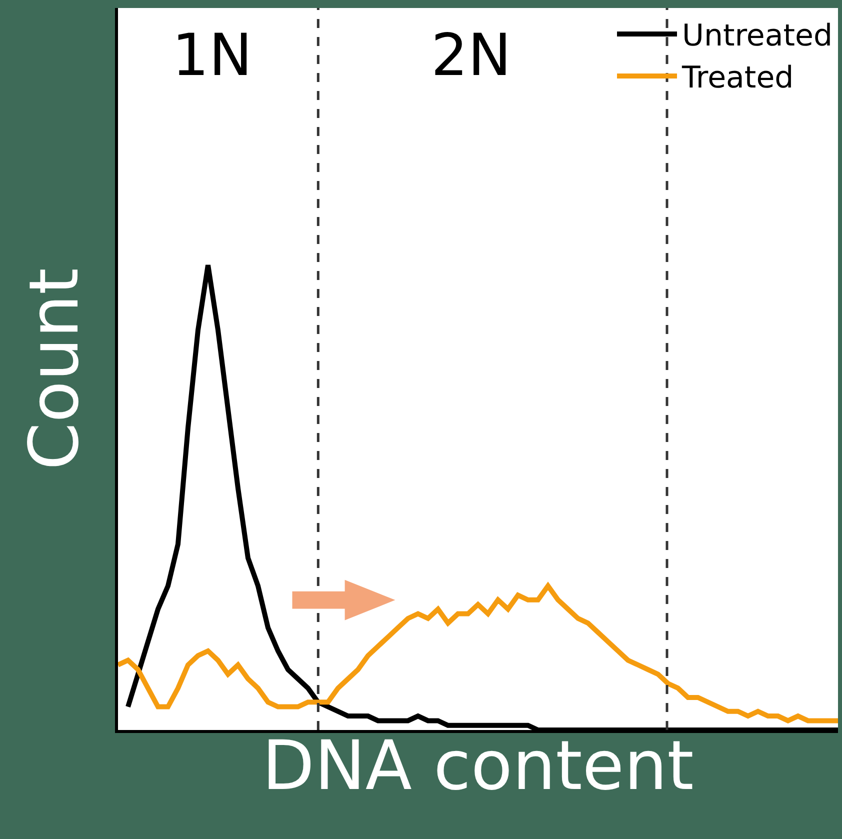 The height and width of the screenshot is (839, 842). What do you see at coordinates (478, 766) in the screenshot?
I see `x-axis-title: DNA content` at bounding box center [478, 766].